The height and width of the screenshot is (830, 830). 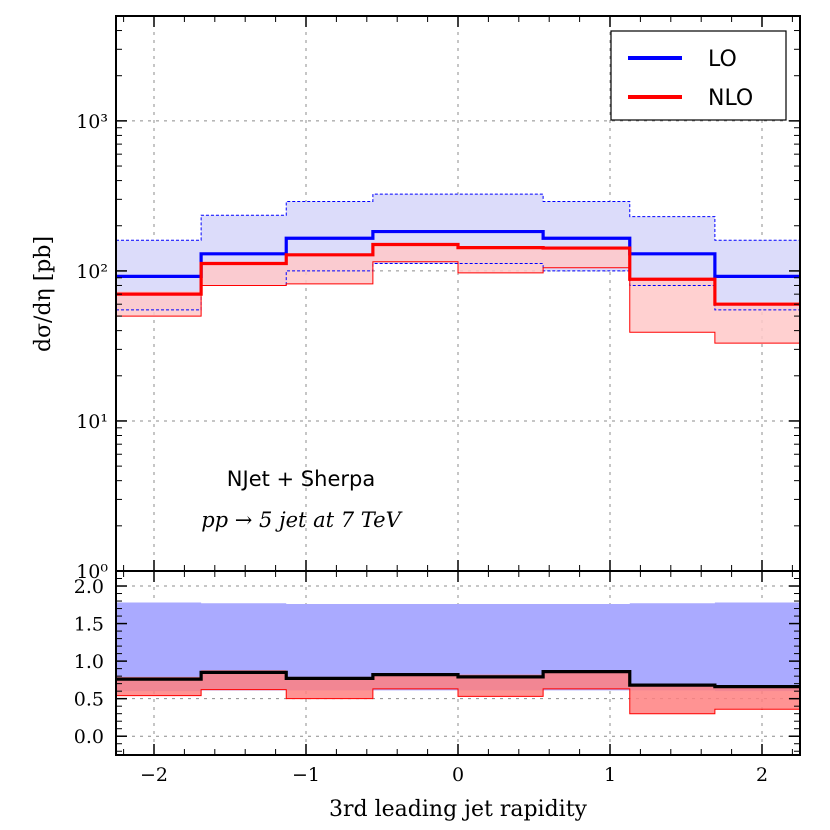 I want to click on ratio-lines, so click(x=458, y=679).